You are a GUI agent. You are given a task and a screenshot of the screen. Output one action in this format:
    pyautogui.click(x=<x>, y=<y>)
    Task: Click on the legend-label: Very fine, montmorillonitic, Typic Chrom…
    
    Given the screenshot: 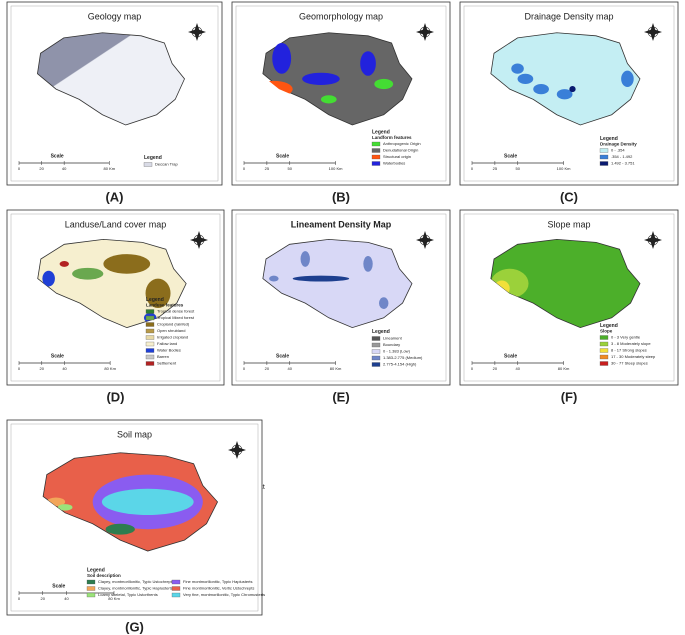 What is the action you would take?
    pyautogui.click(x=224, y=594)
    